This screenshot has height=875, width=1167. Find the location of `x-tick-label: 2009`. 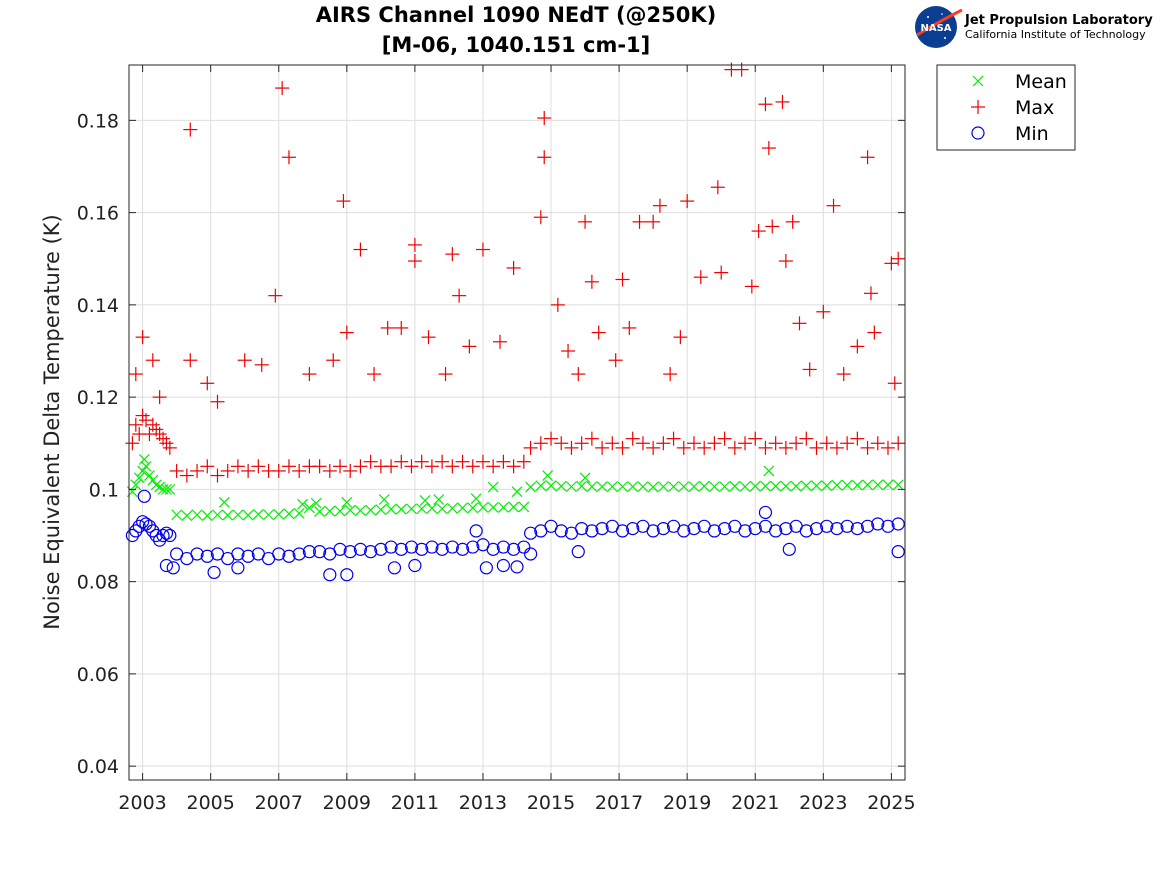

x-tick-label: 2009 is located at coordinates (347, 803).